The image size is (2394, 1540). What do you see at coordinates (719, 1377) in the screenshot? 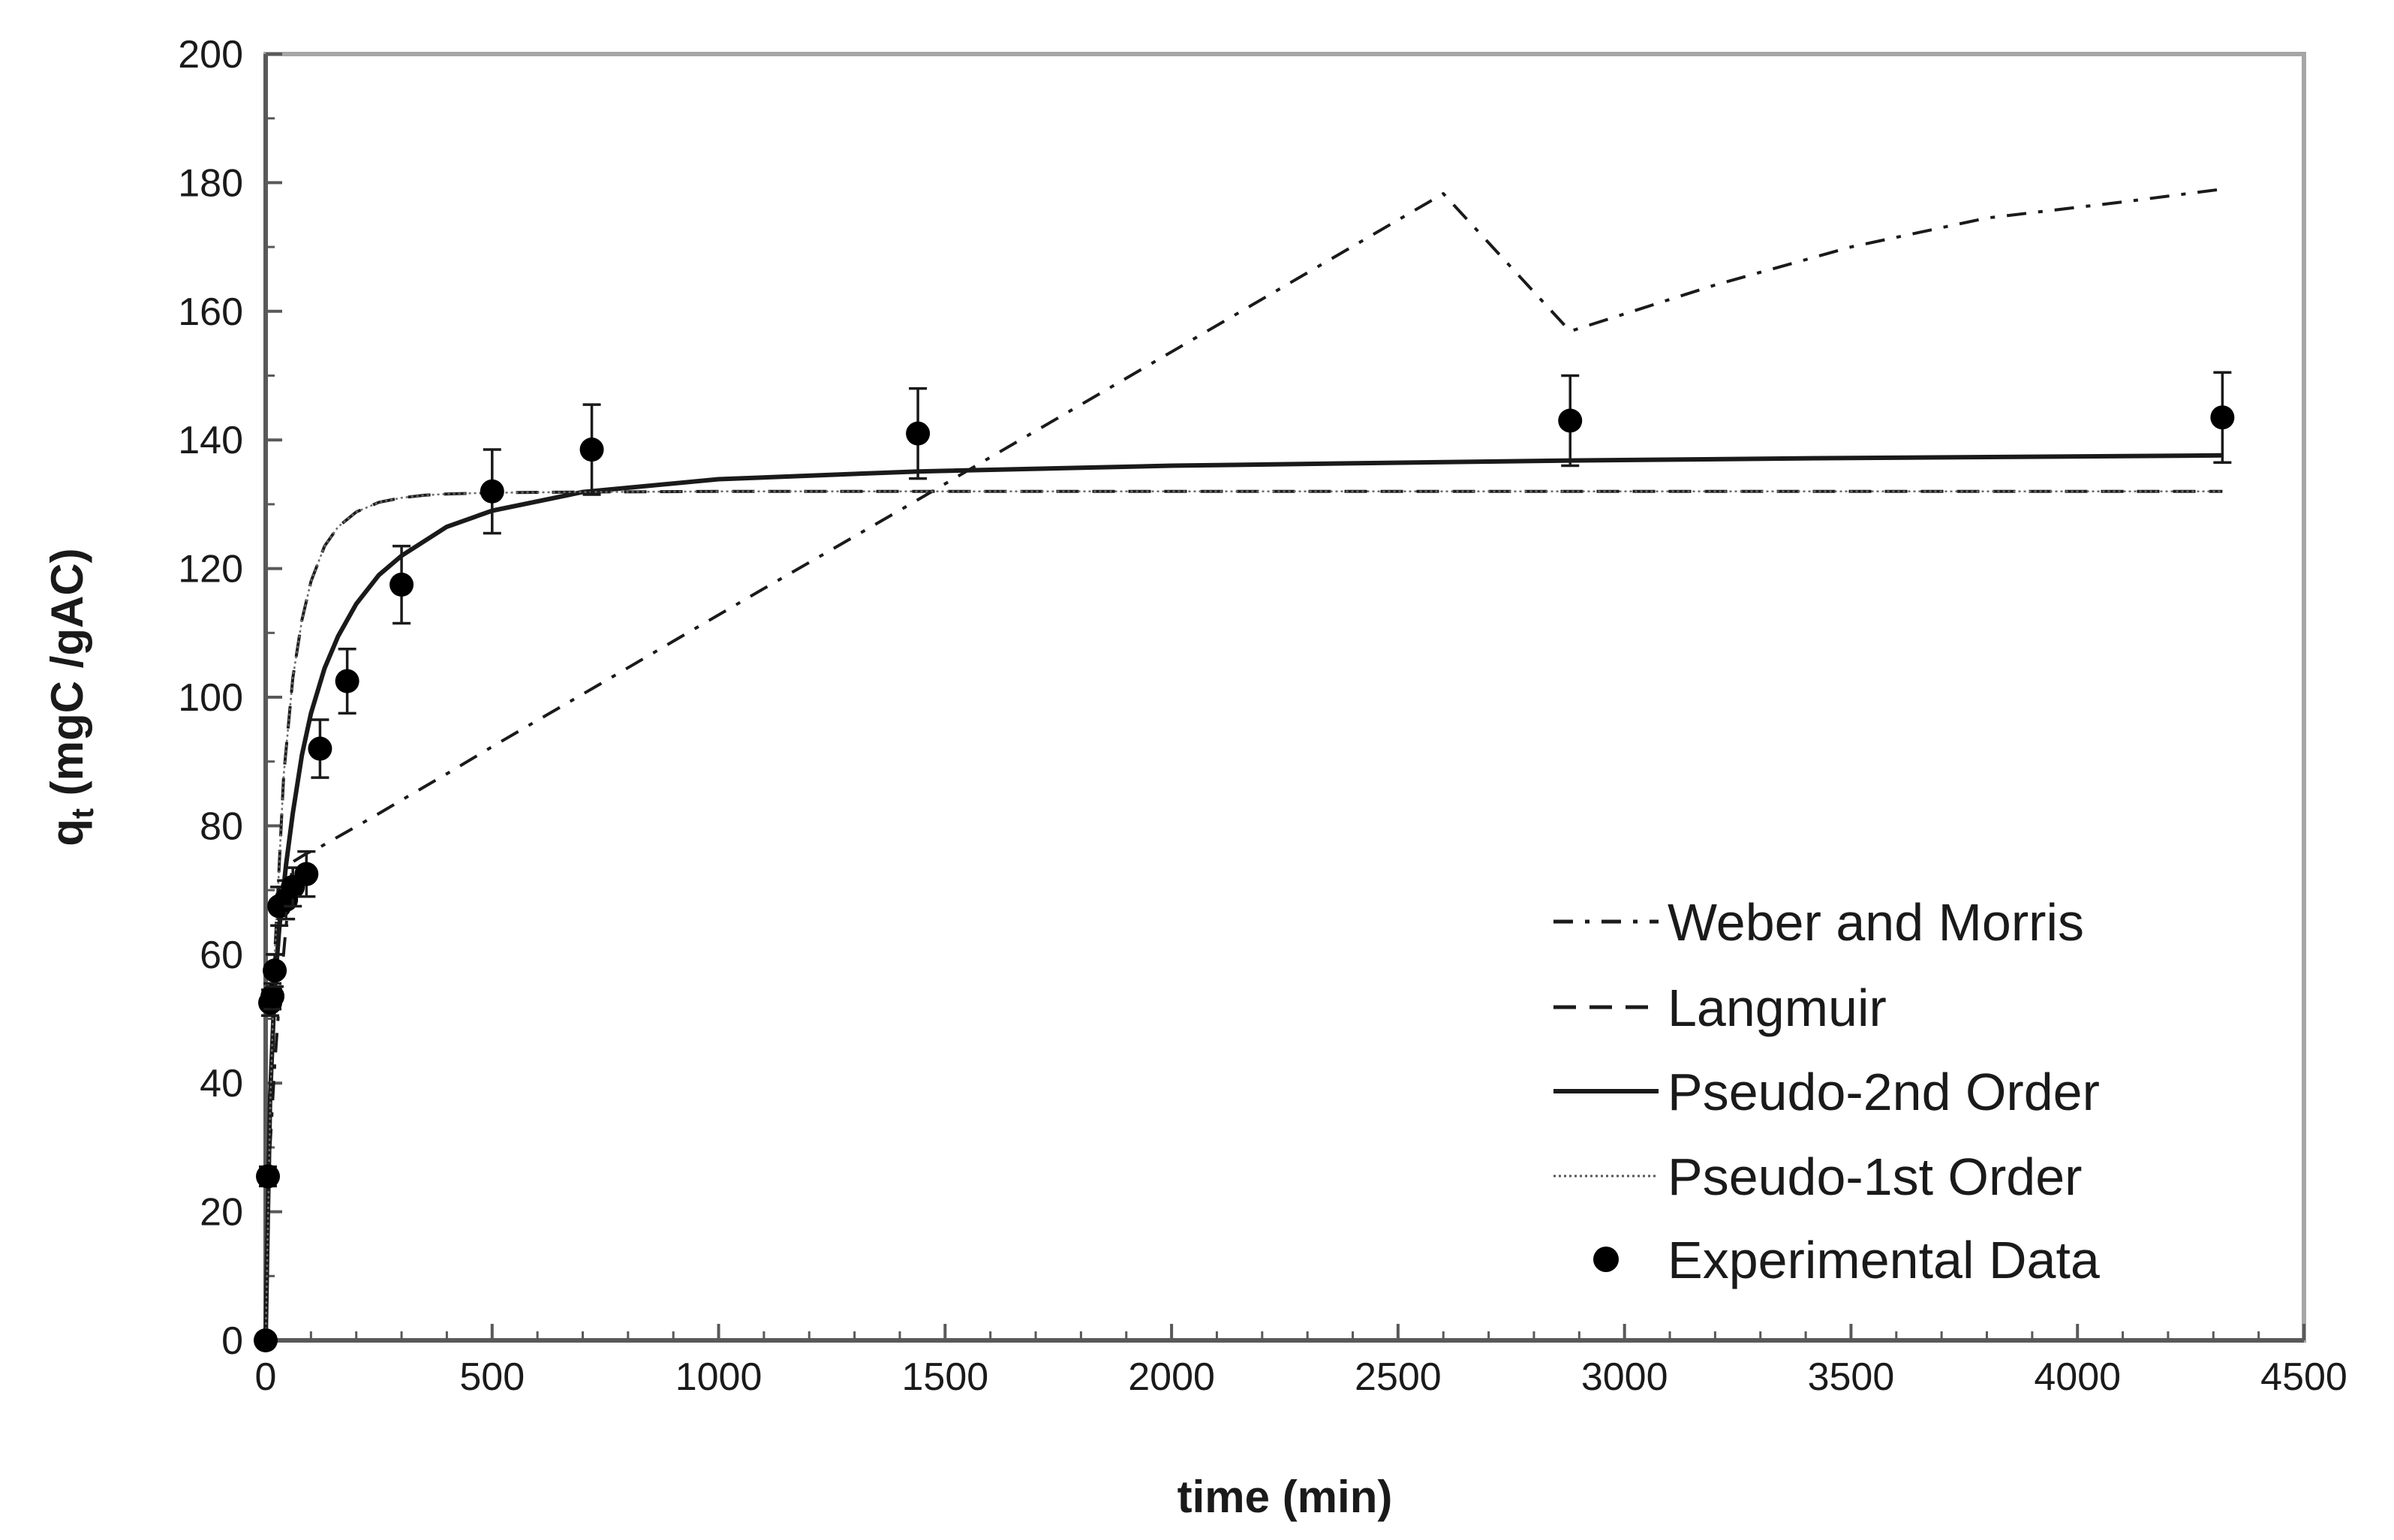
I see `x-tick-label: 1000` at bounding box center [719, 1377].